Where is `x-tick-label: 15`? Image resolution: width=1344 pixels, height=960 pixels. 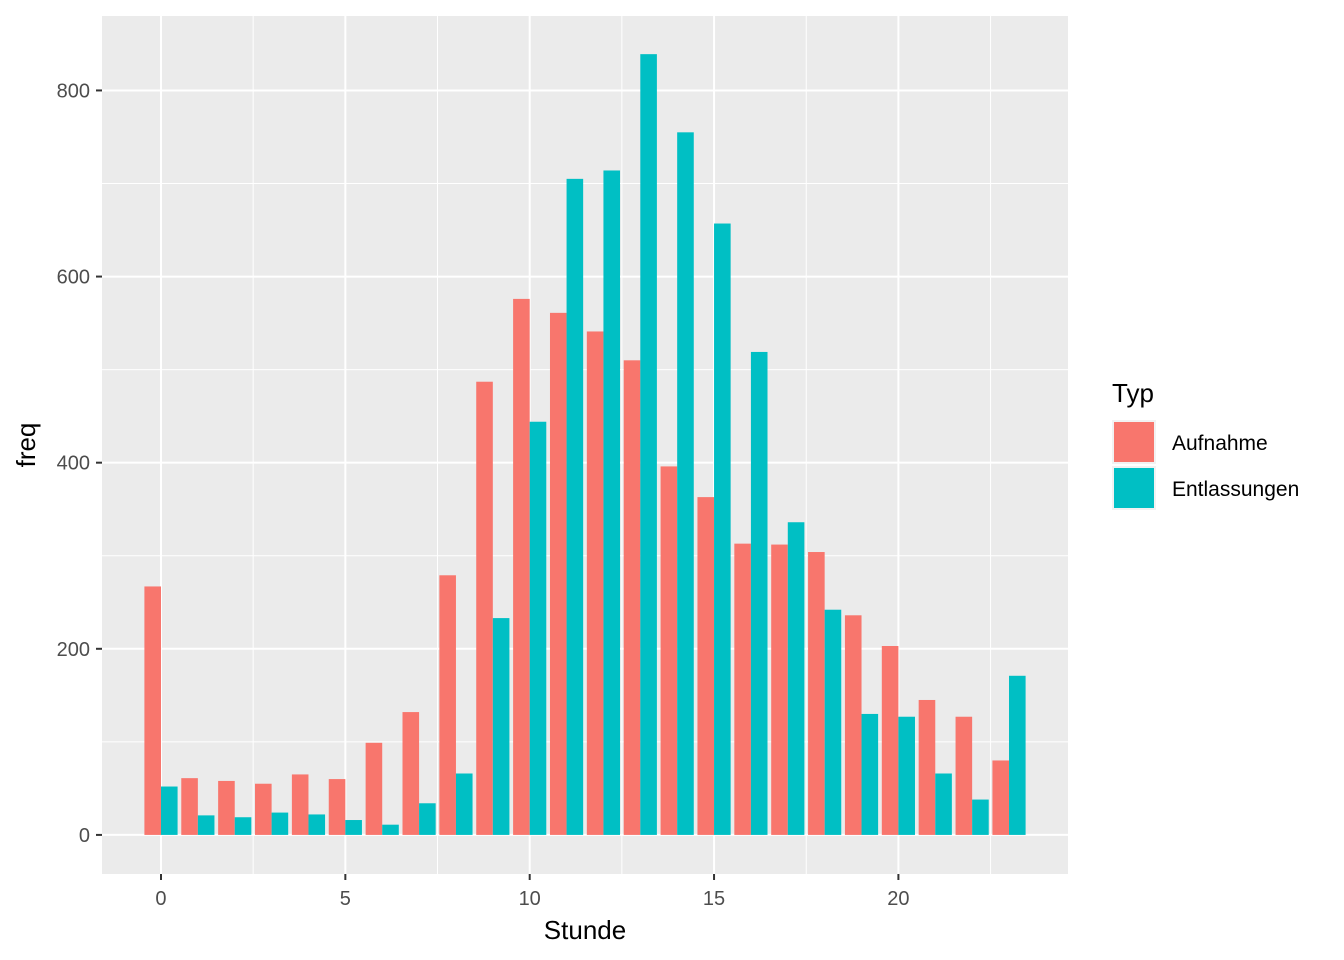 x-tick-label: 15 is located at coordinates (714, 899).